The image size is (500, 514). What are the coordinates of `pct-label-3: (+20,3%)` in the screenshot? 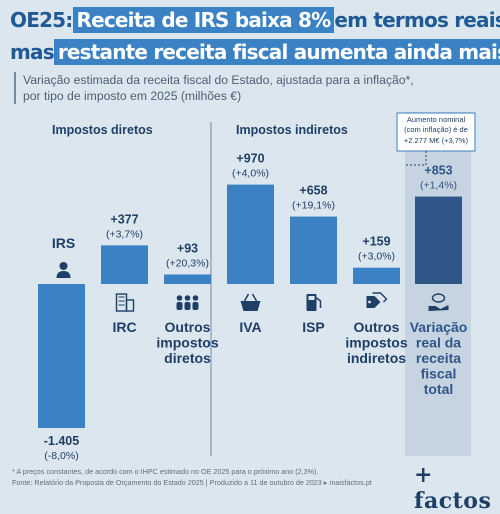 It's located at (187, 263).